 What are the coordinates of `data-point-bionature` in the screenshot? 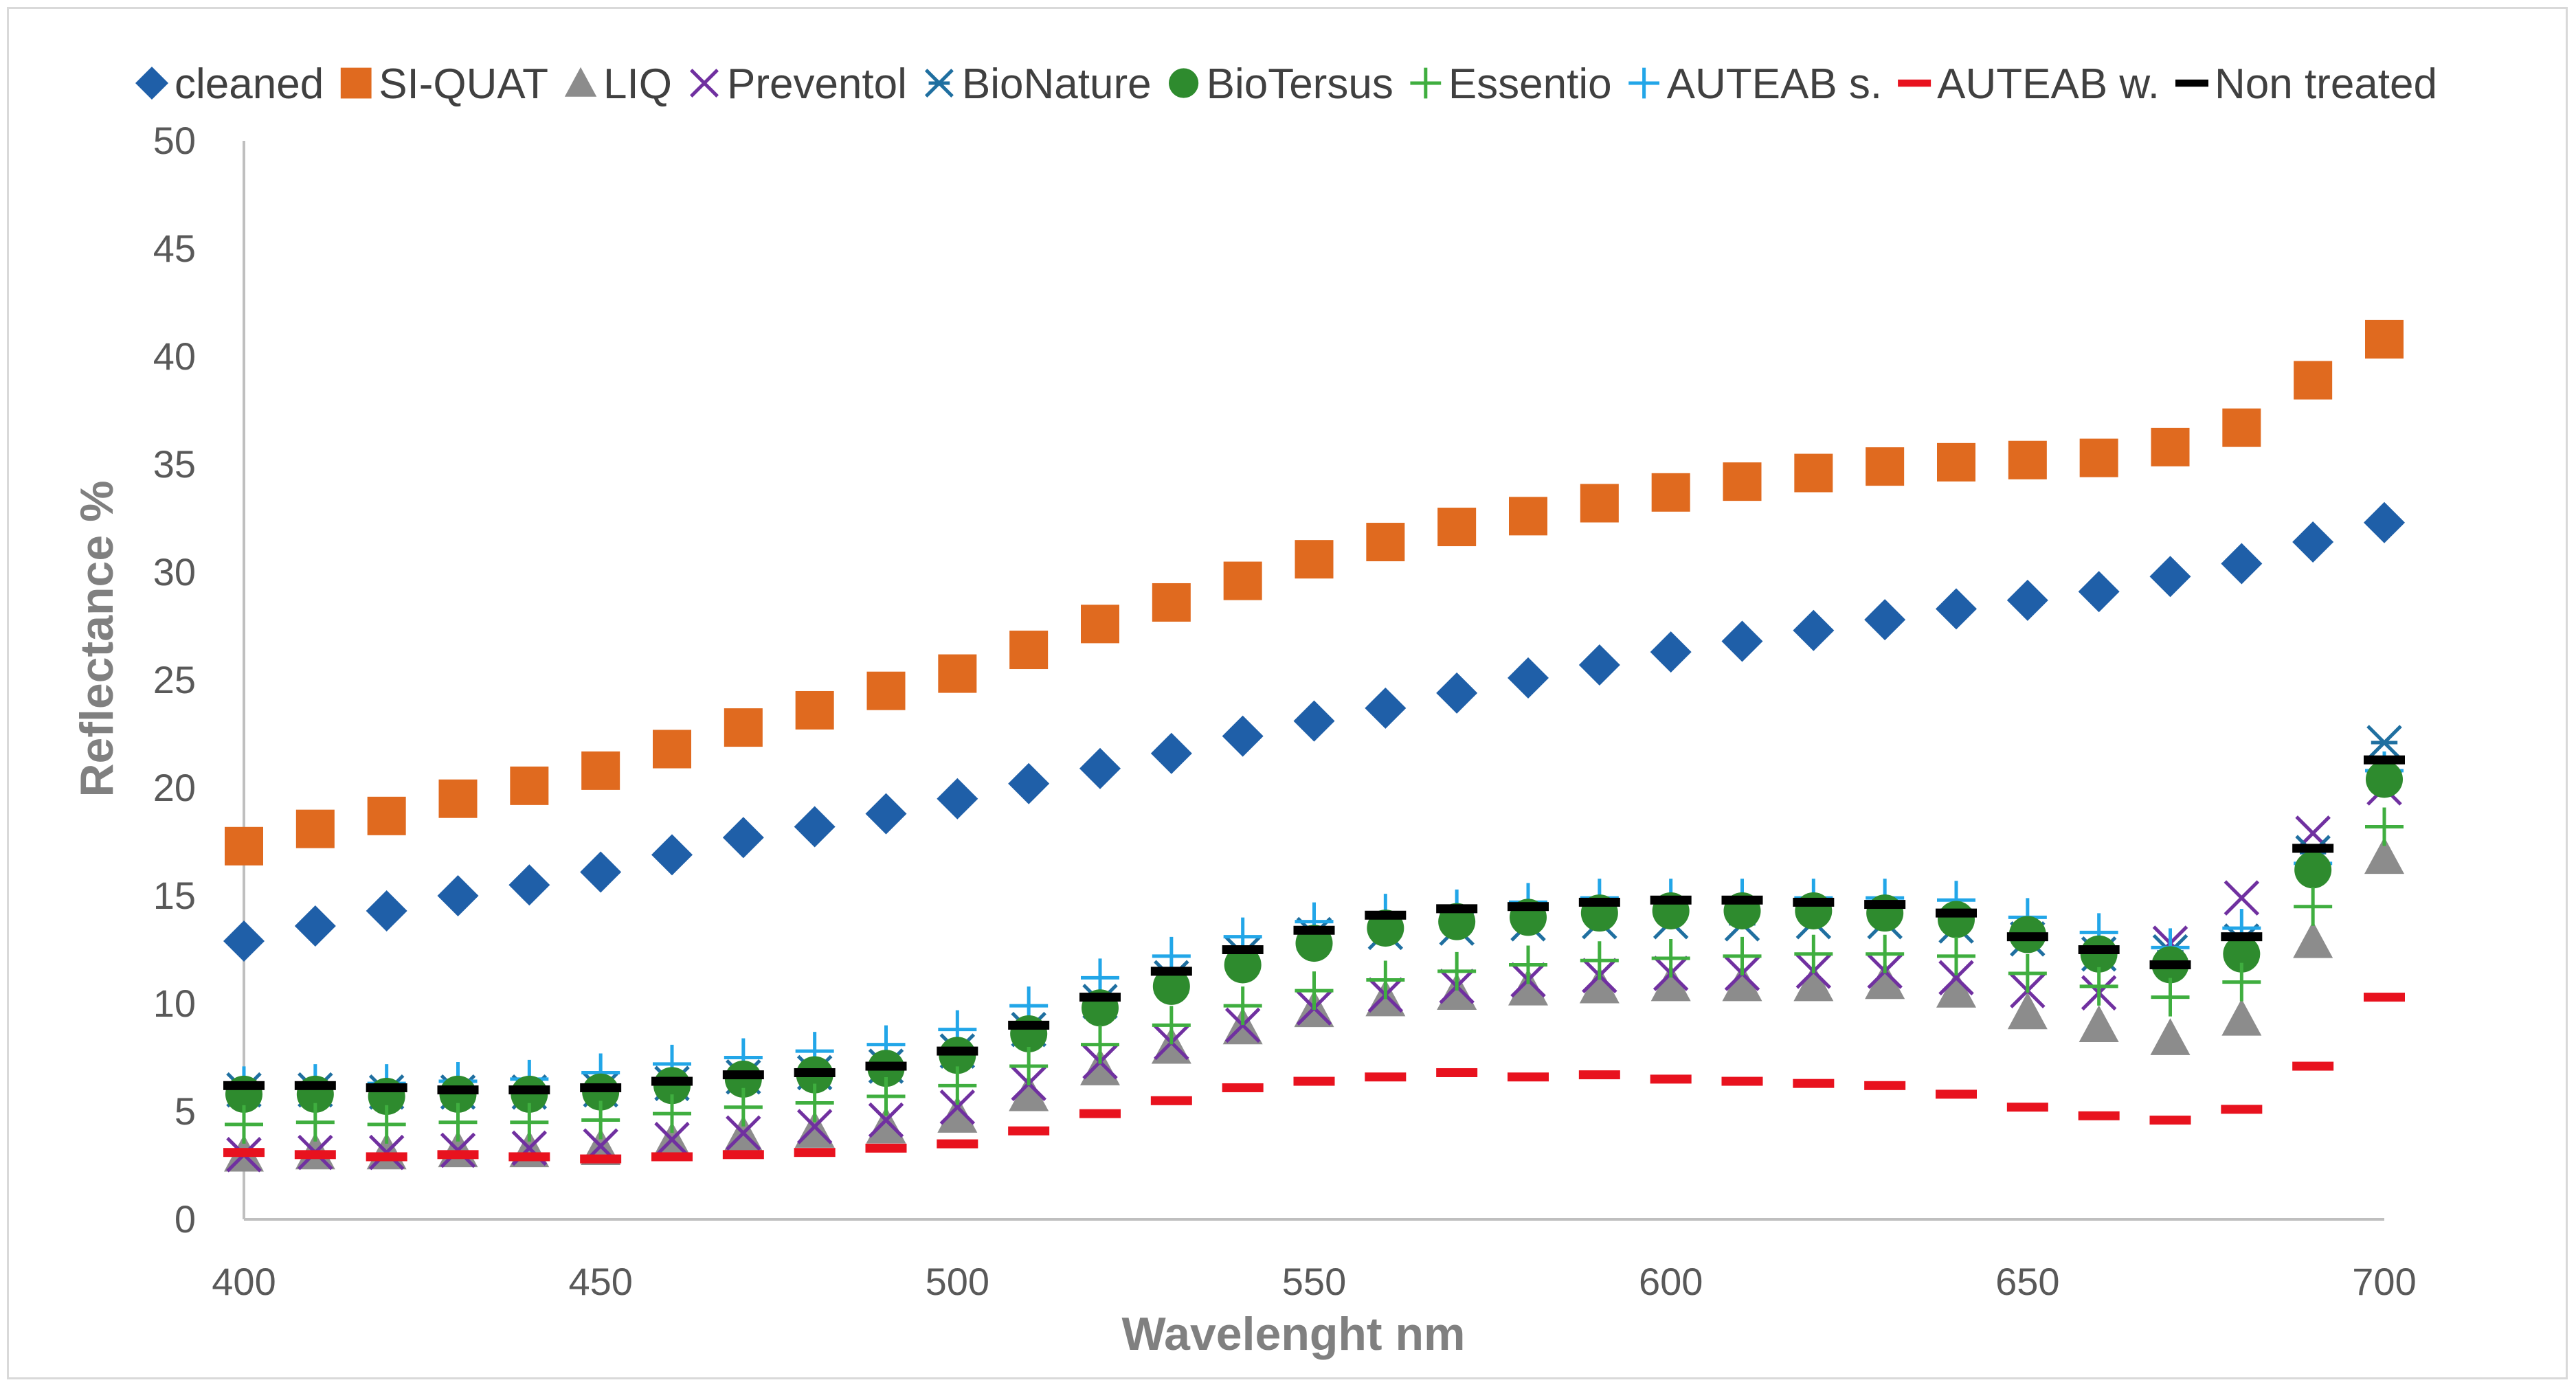 It's located at (2384, 742).